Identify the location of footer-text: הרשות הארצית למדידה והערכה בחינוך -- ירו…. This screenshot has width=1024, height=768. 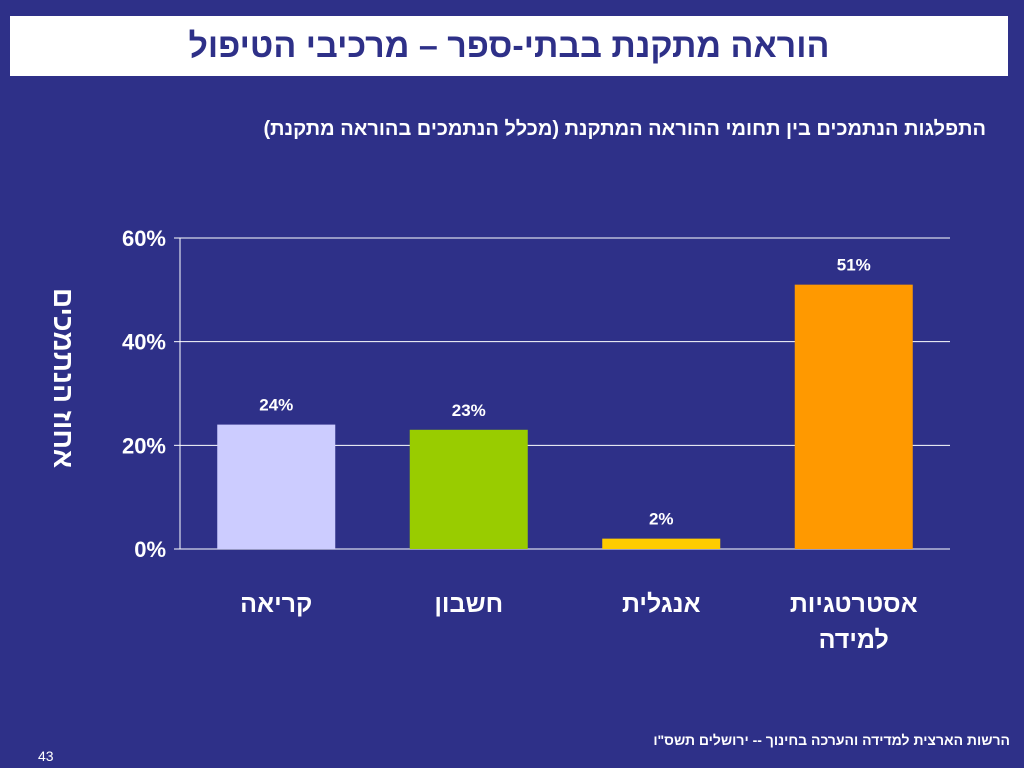
(831, 740).